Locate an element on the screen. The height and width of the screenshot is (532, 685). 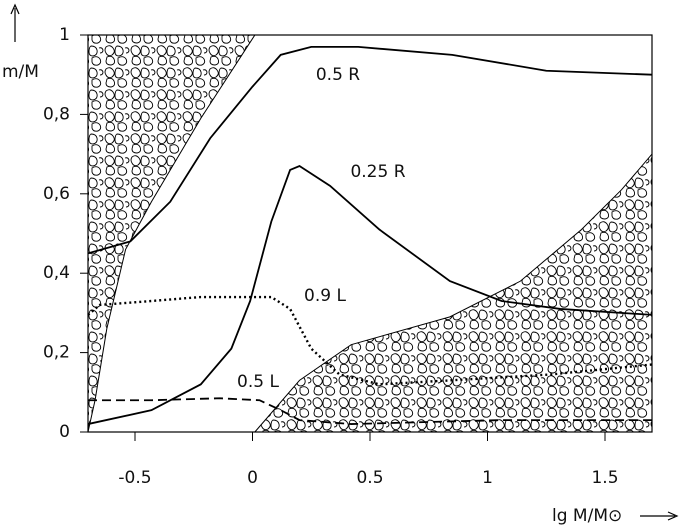
x-arrow-head is located at coordinates (673, 516).